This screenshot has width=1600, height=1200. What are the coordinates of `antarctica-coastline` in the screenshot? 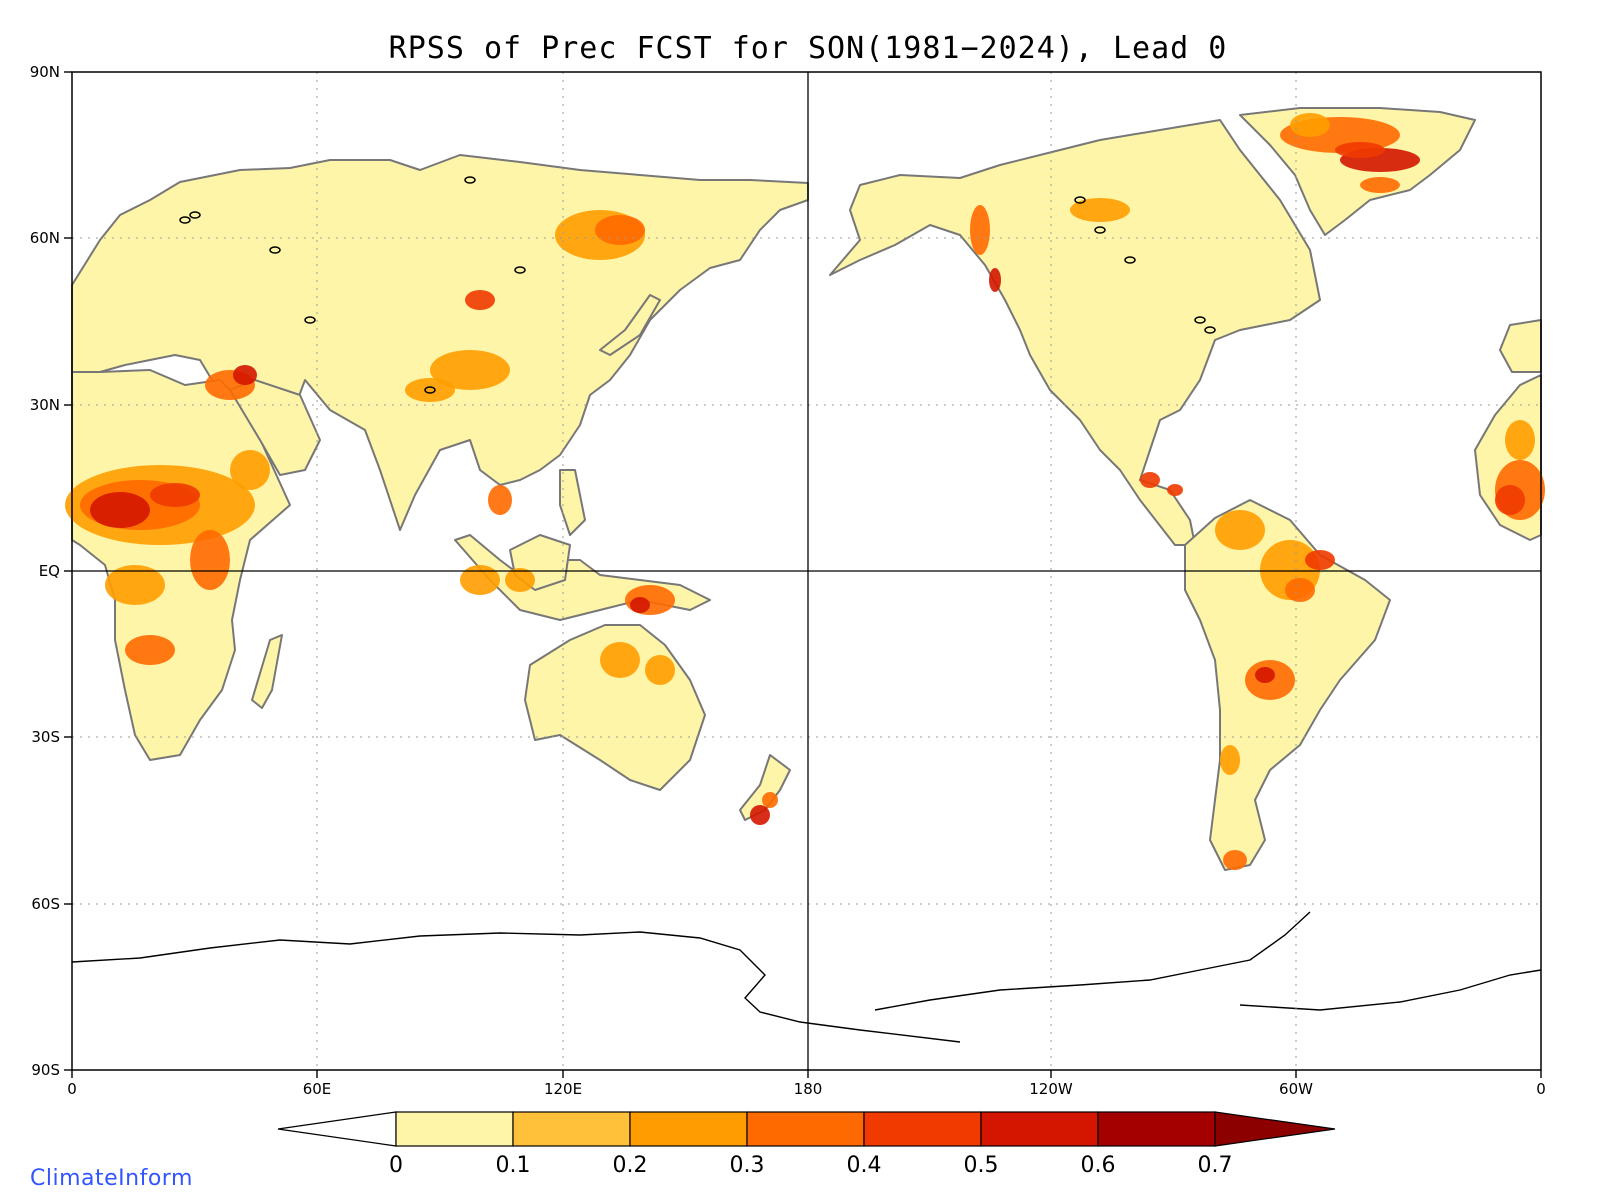 It's located at (806, 977).